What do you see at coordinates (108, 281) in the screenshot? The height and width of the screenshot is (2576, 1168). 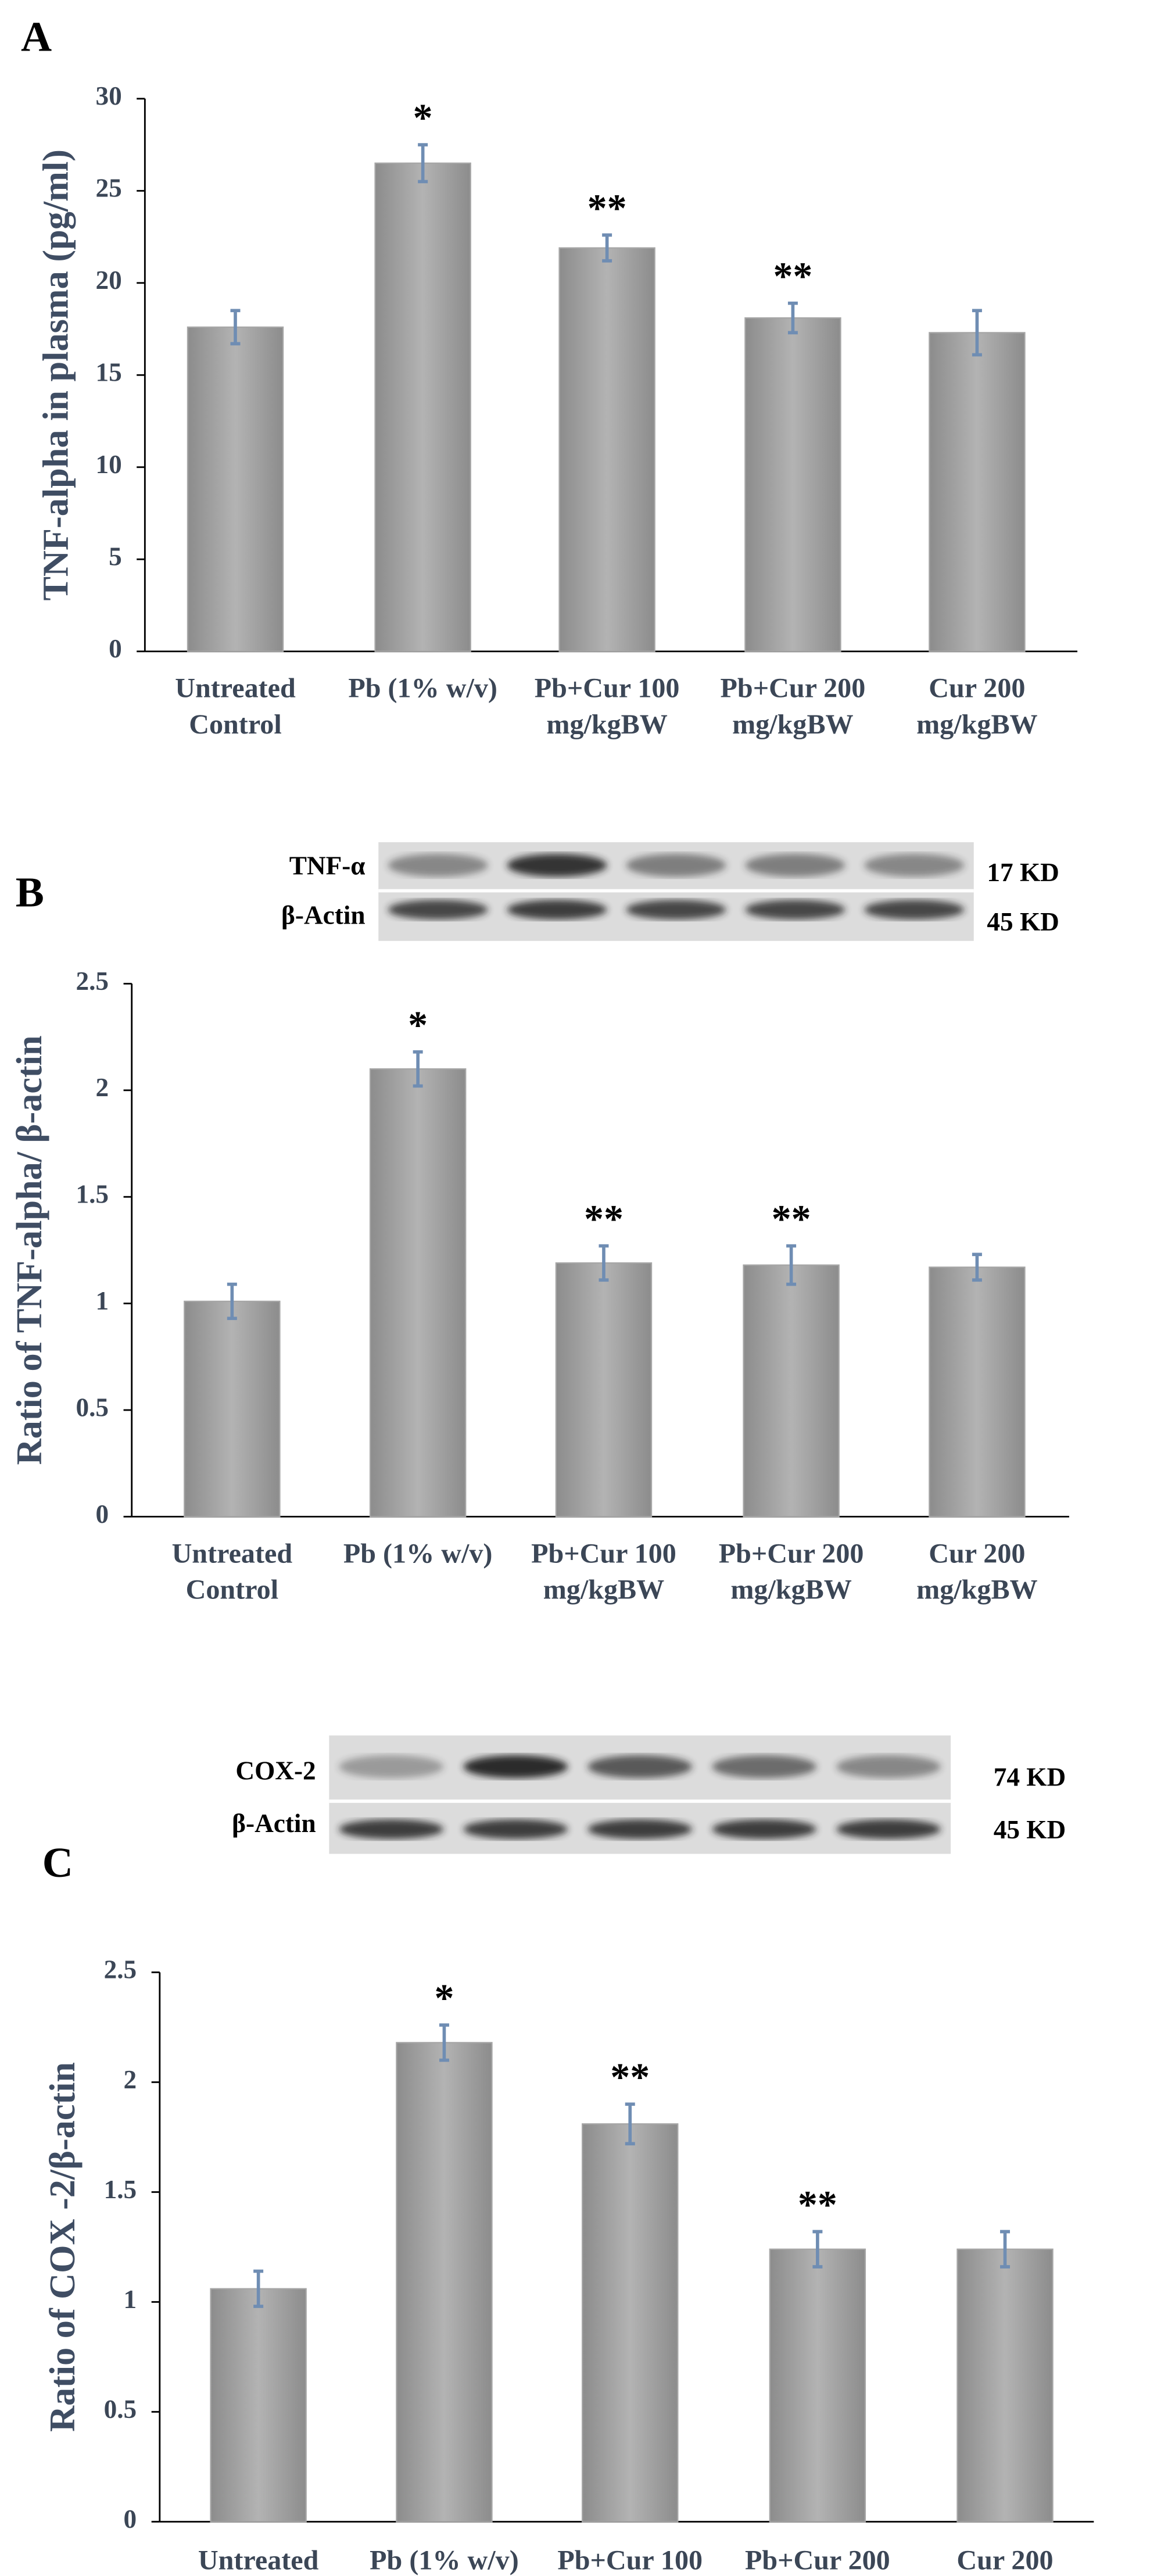 I see `y-tick-label: 20` at bounding box center [108, 281].